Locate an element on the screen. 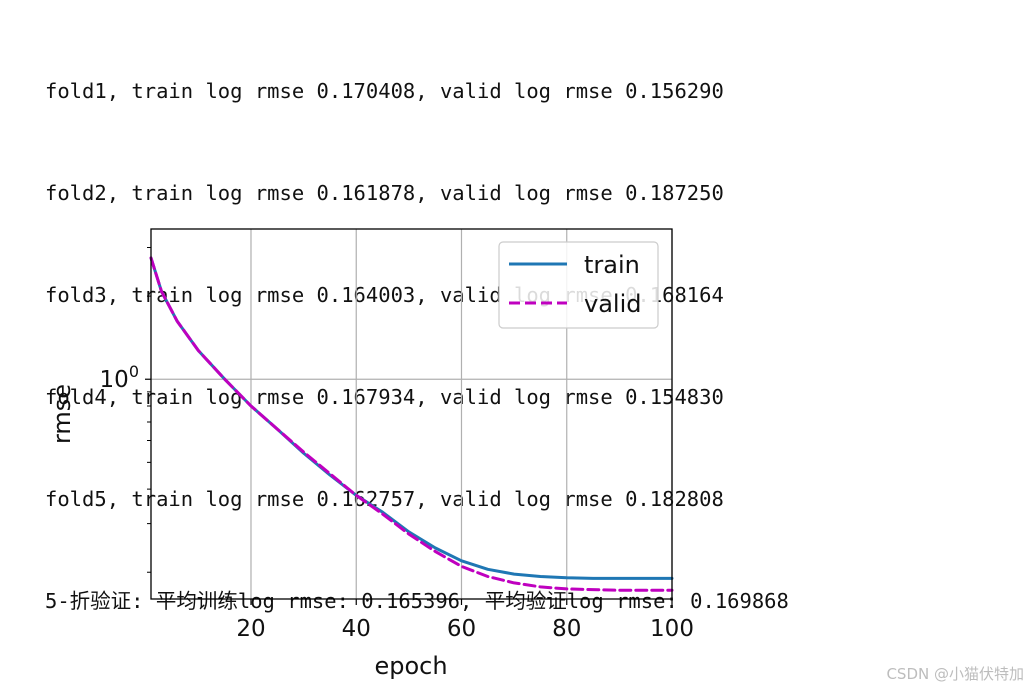 The width and height of the screenshot is (1030, 688). x-tick-label: 80 is located at coordinates (566, 629).